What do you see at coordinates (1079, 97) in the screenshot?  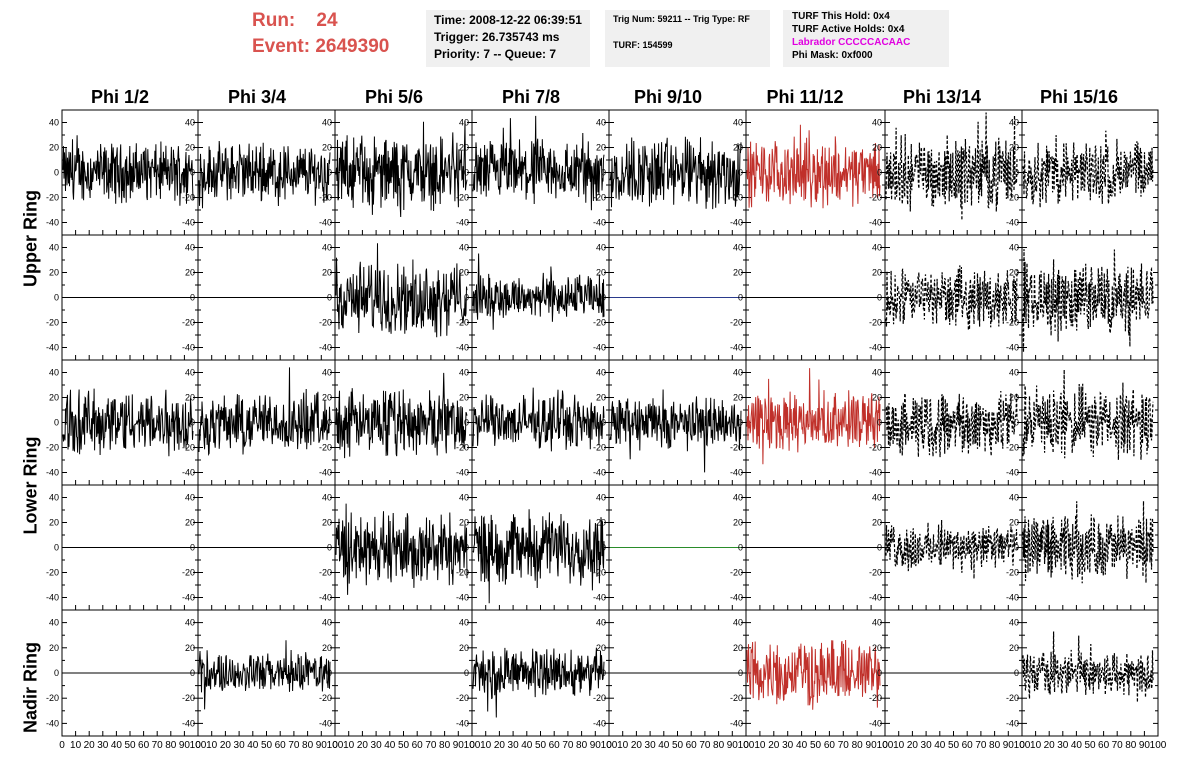 I see `phi-label-15-16: Phi 15/16` at bounding box center [1079, 97].